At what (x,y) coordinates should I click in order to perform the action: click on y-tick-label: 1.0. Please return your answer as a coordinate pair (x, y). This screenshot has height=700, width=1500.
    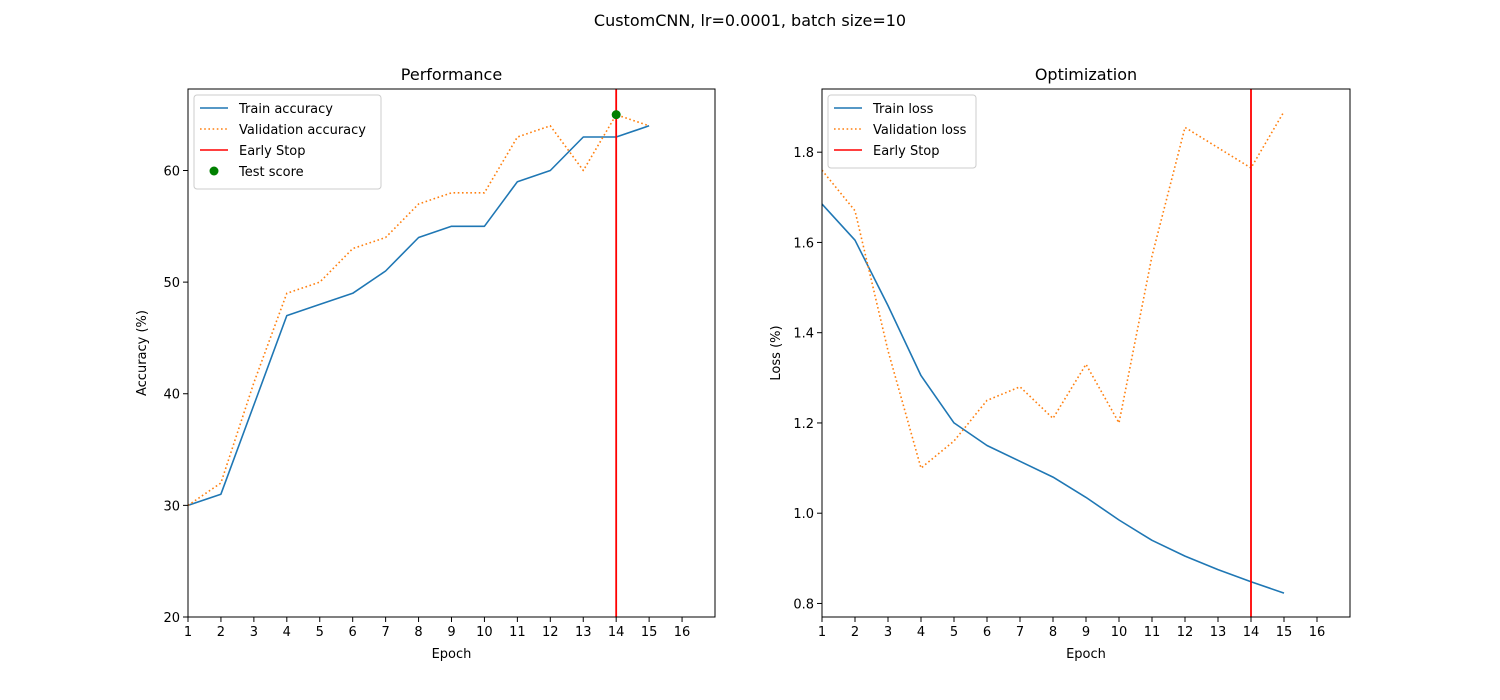
    Looking at the image, I should click on (803, 514).